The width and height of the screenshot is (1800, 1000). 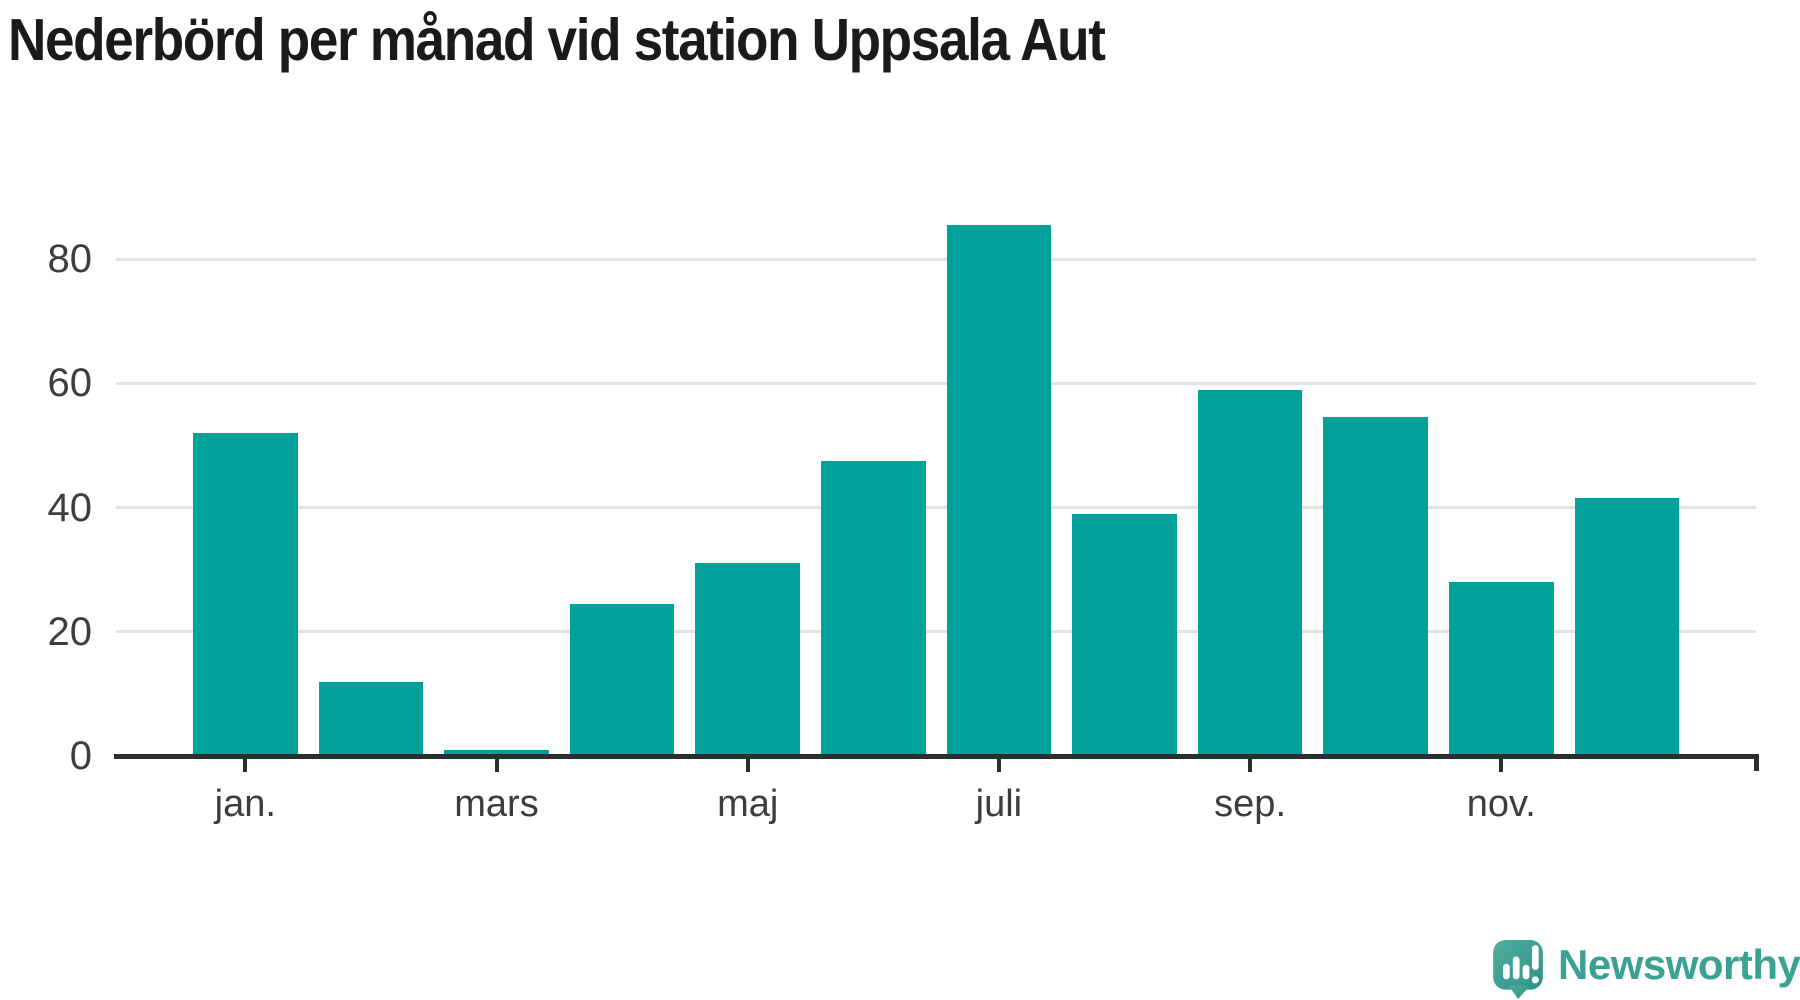 What do you see at coordinates (999, 804) in the screenshot?
I see `x-axis-tick-label-juli: juli` at bounding box center [999, 804].